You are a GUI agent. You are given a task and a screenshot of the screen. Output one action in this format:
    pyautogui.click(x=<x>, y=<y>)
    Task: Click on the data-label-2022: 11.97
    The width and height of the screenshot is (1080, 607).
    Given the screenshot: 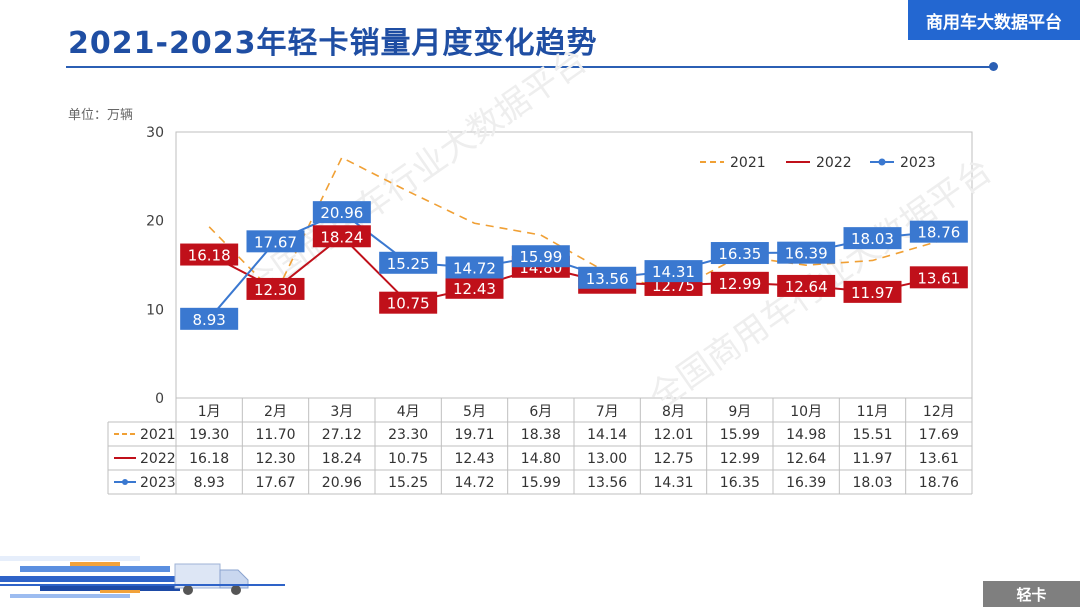 What is the action you would take?
    pyautogui.click(x=872, y=293)
    